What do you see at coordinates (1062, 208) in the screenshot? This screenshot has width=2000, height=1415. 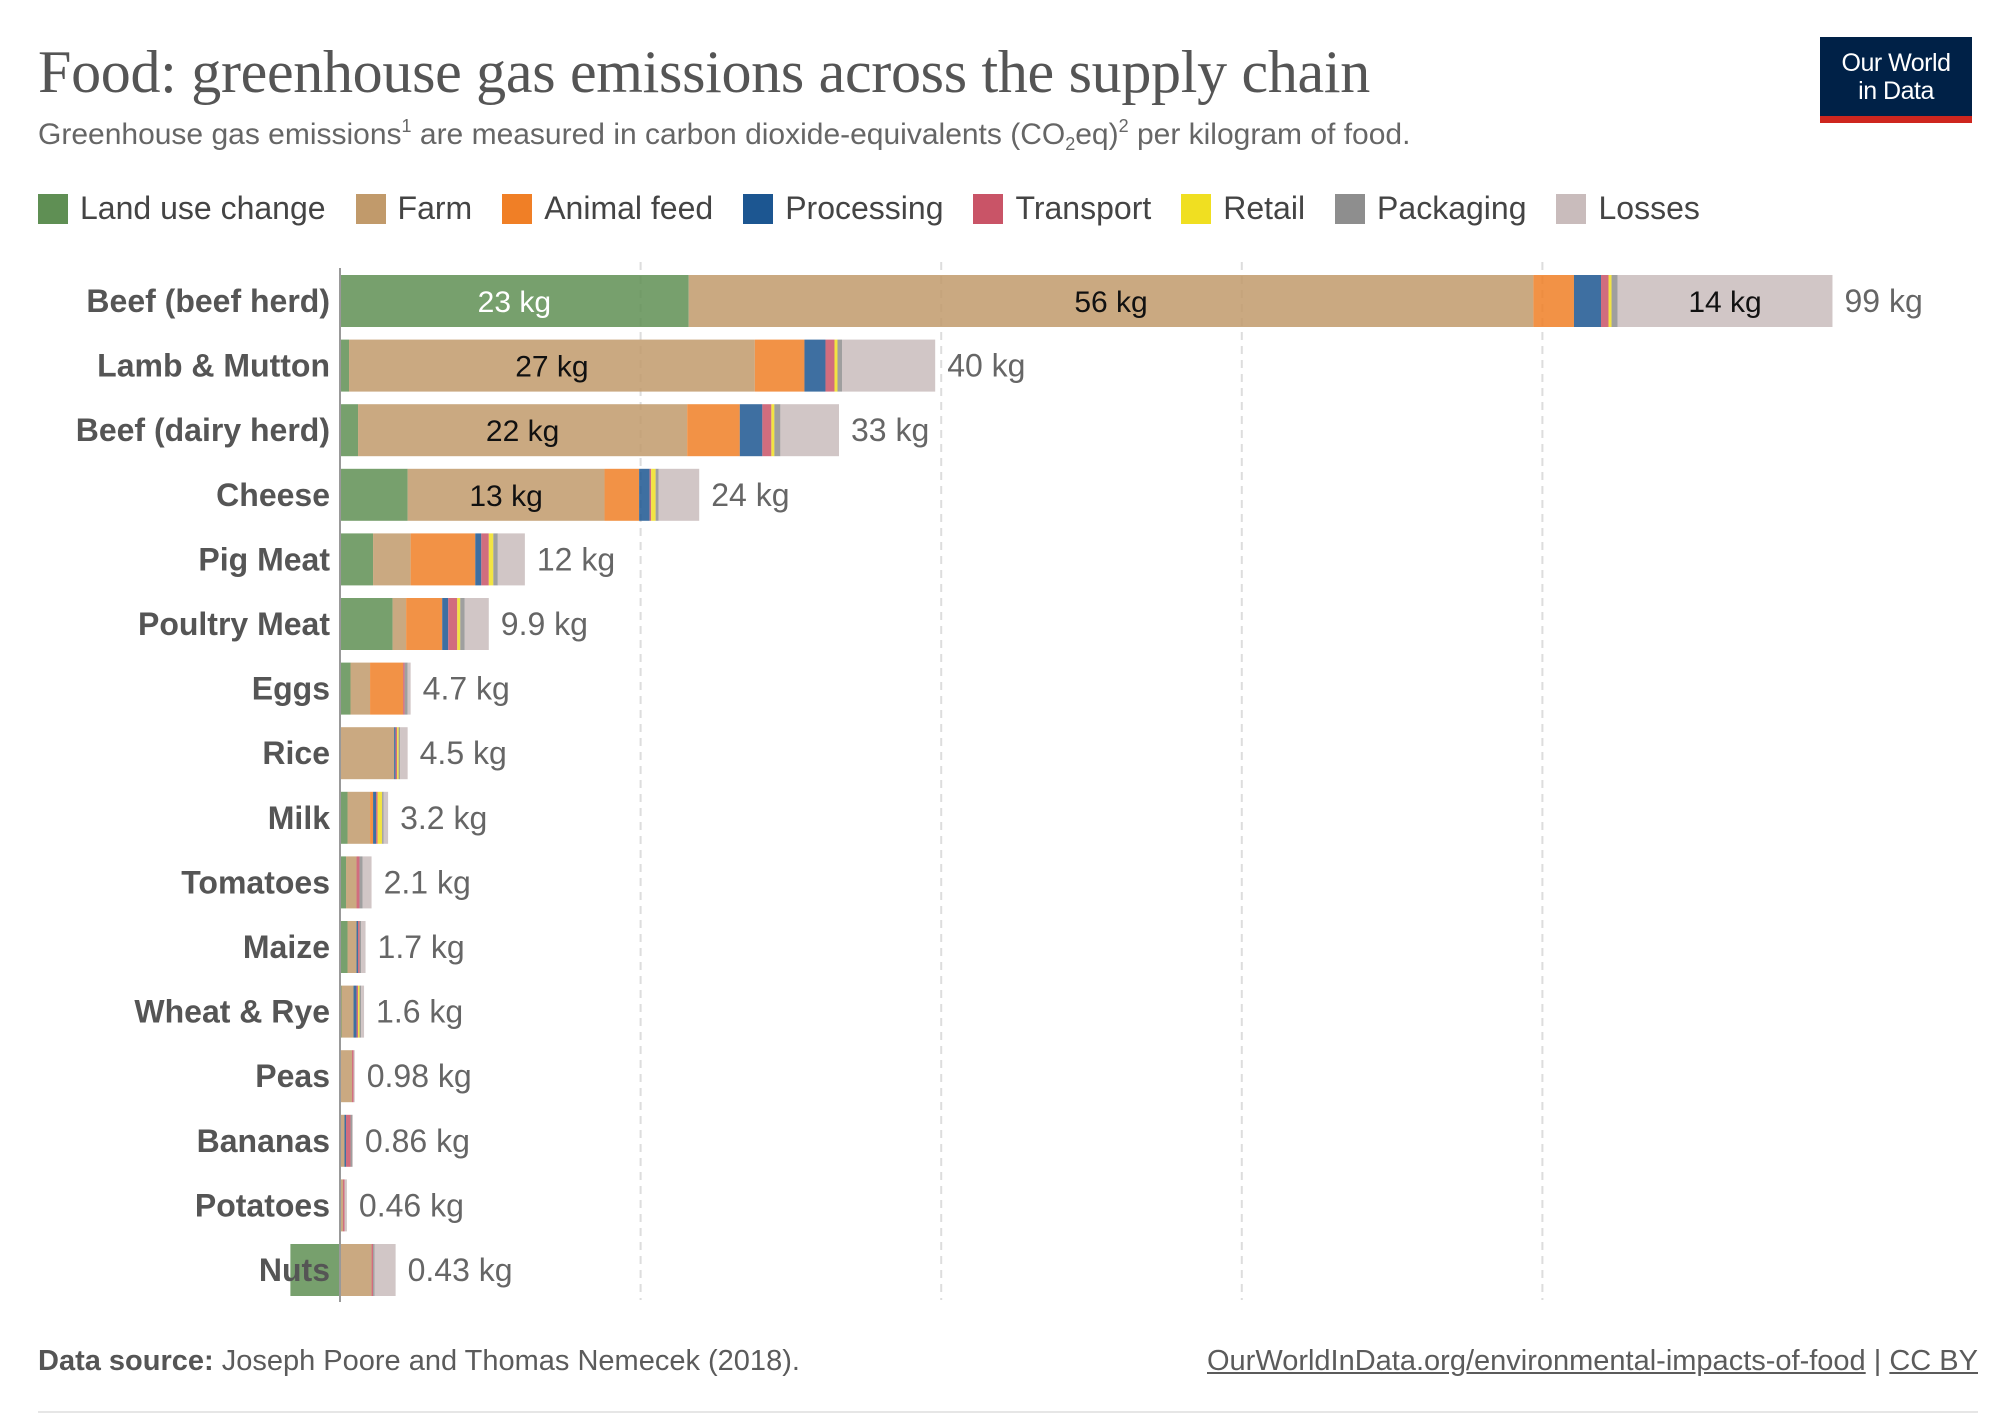 I see `legend-item: Transport` at bounding box center [1062, 208].